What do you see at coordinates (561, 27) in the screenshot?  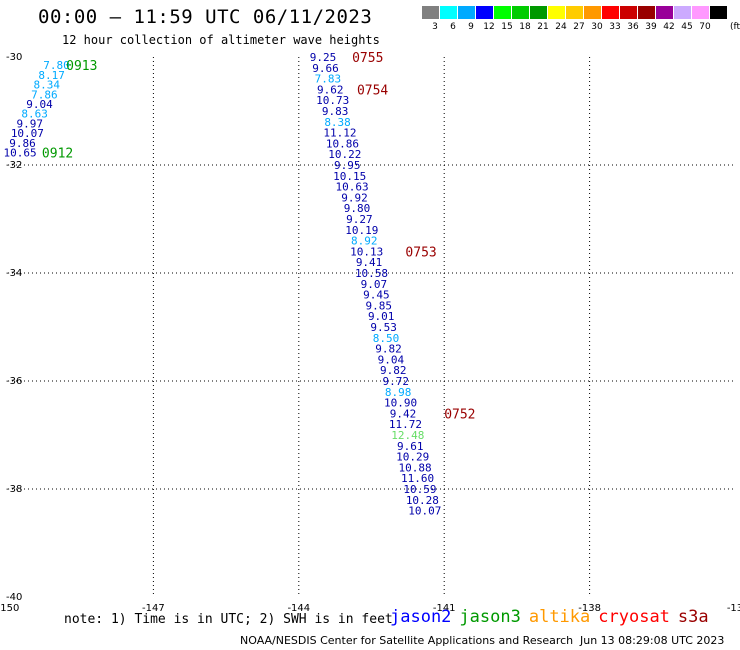 I see `colorbar-label: 24` at bounding box center [561, 27].